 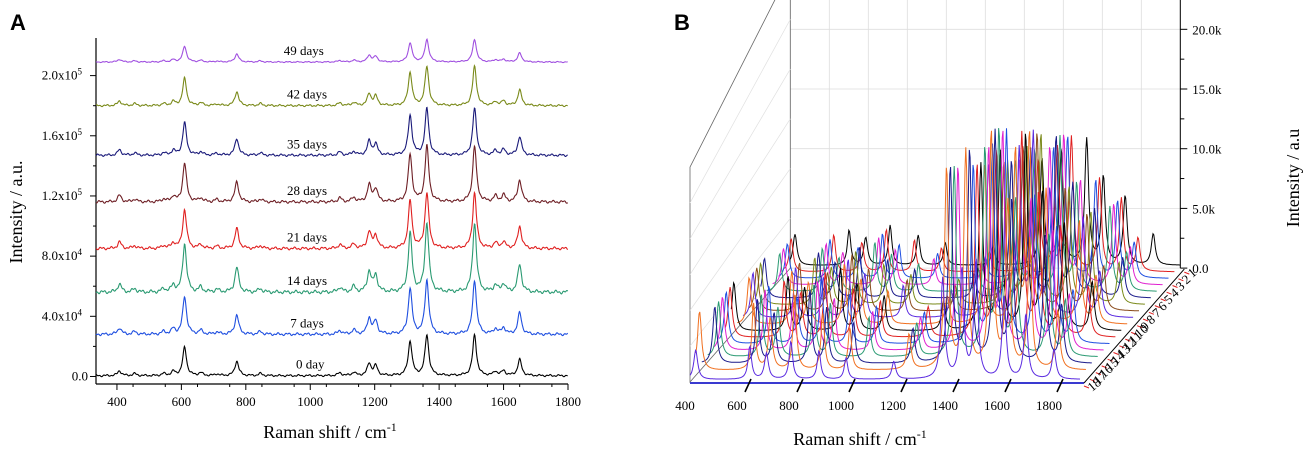 What do you see at coordinates (307, 322) in the screenshot?
I see `series-label: 7 days` at bounding box center [307, 322].